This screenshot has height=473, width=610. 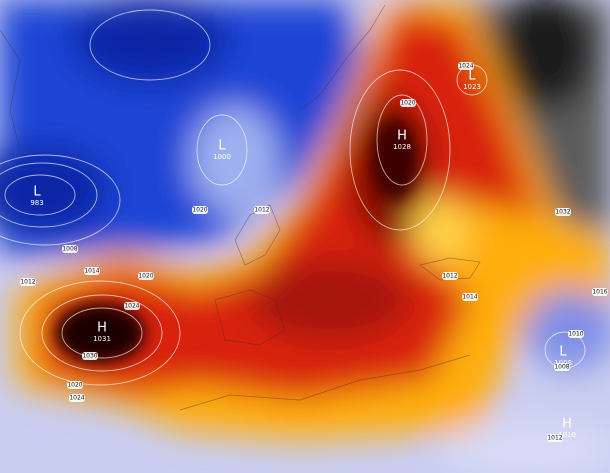 I want to click on isobar-label: 1016, so click(x=599, y=292).